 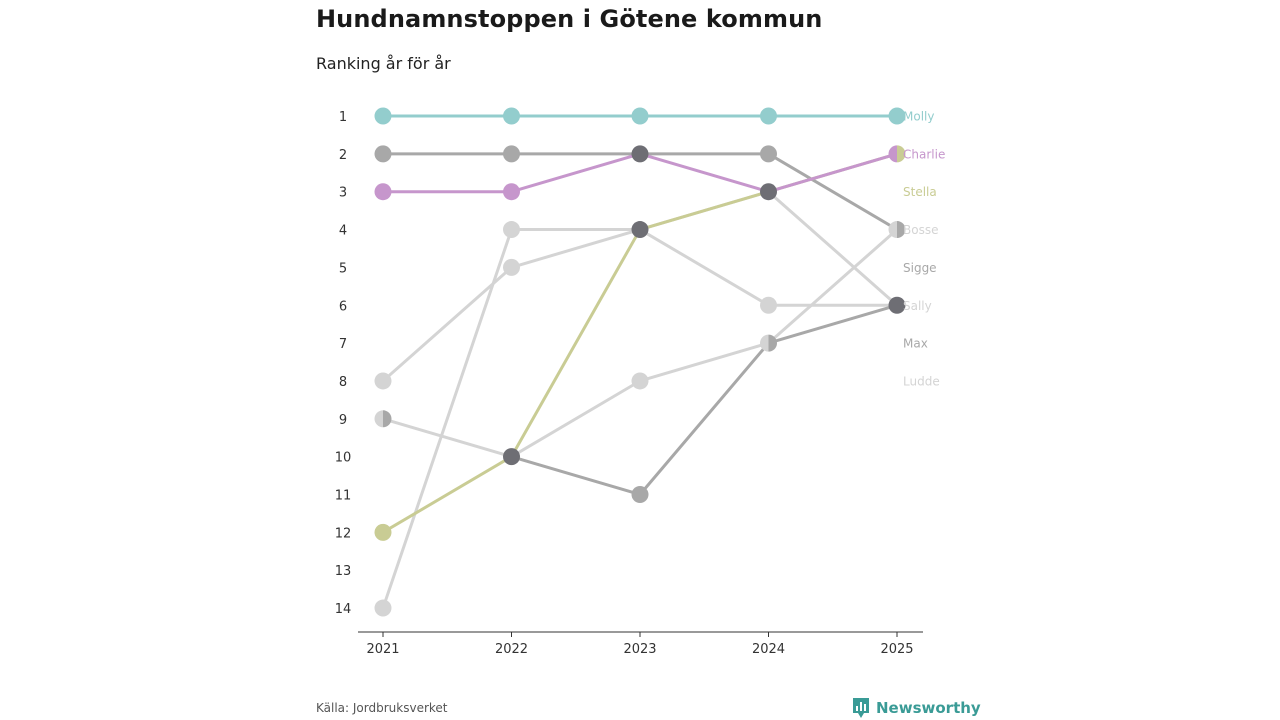 I want to click on x-tick-label: 2022, so click(x=511, y=649).